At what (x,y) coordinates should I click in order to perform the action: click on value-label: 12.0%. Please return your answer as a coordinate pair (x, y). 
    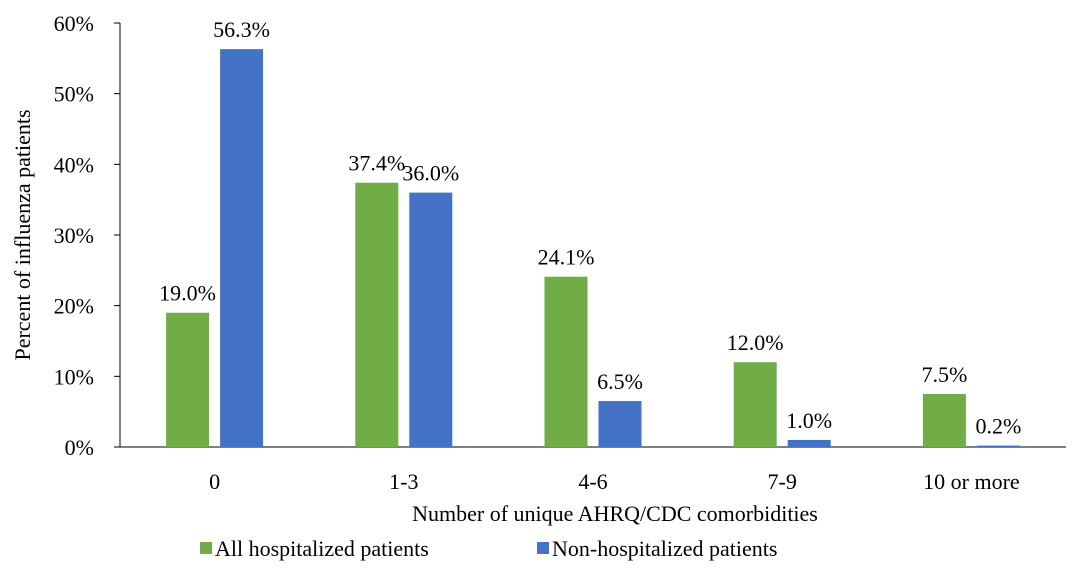
    Looking at the image, I should click on (755, 342).